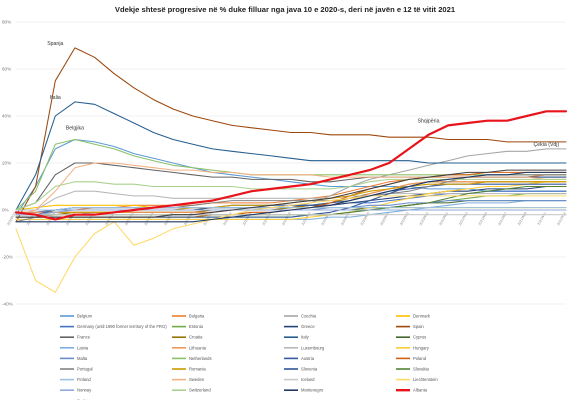 The image size is (570, 400). Describe the element at coordinates (200, 390) in the screenshot. I see `legend-label: Switzerland` at that location.